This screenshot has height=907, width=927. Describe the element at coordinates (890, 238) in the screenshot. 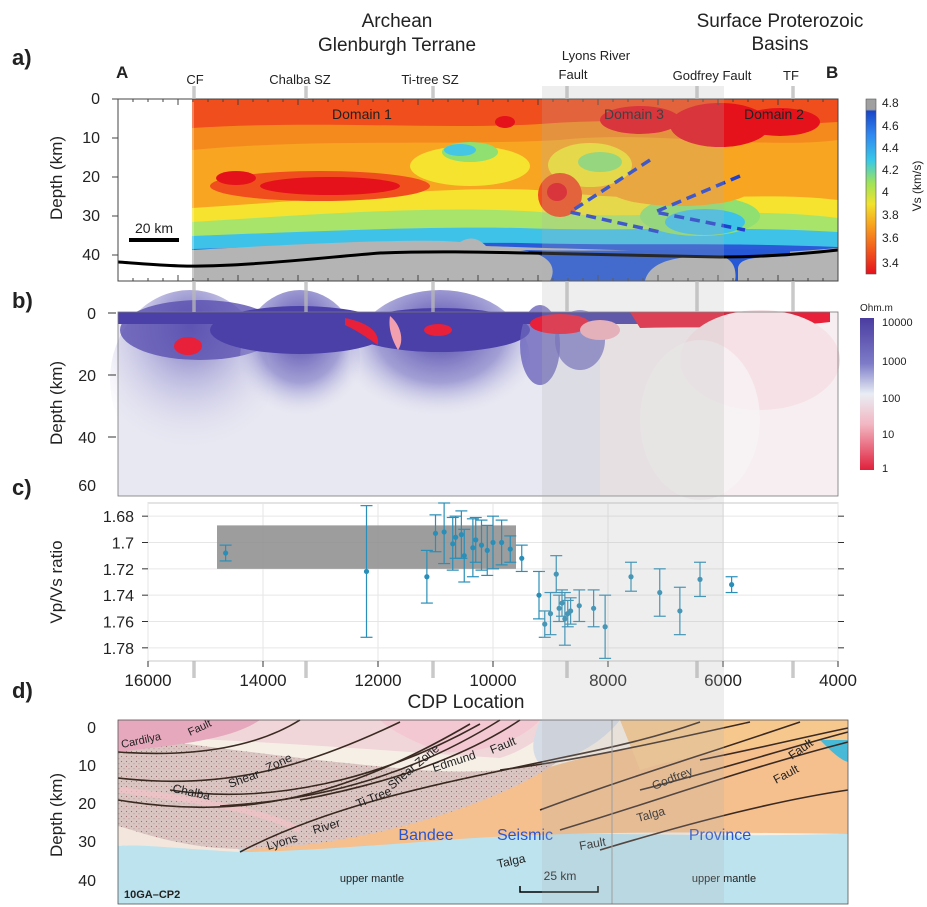

I see `vs-colorbar-tick-3.6: 3.6` at that location.